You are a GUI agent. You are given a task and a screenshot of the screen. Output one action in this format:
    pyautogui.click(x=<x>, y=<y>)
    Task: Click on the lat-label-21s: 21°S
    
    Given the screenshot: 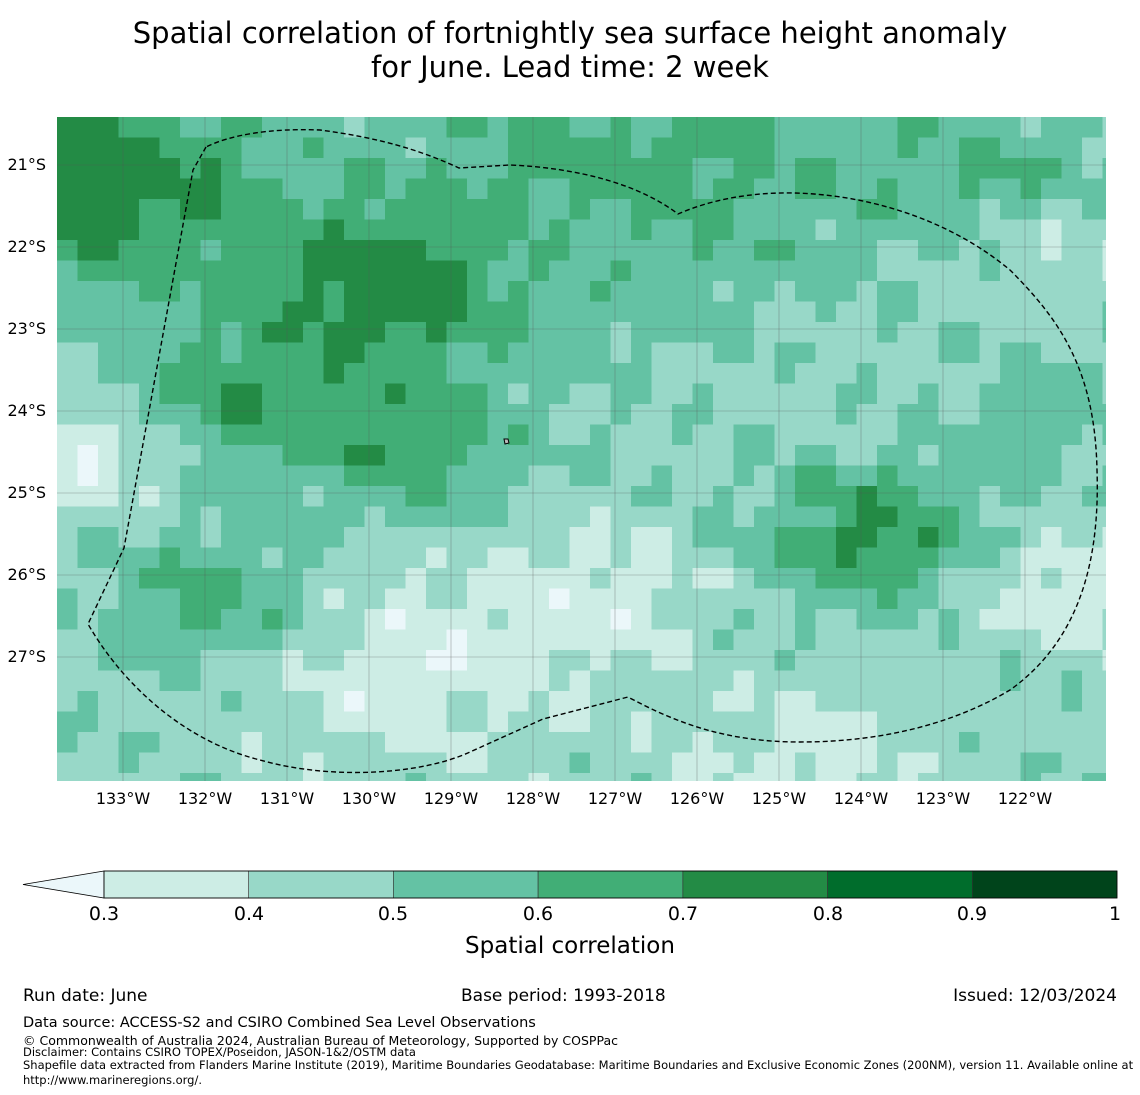 What is the action you would take?
    pyautogui.click(x=26, y=164)
    